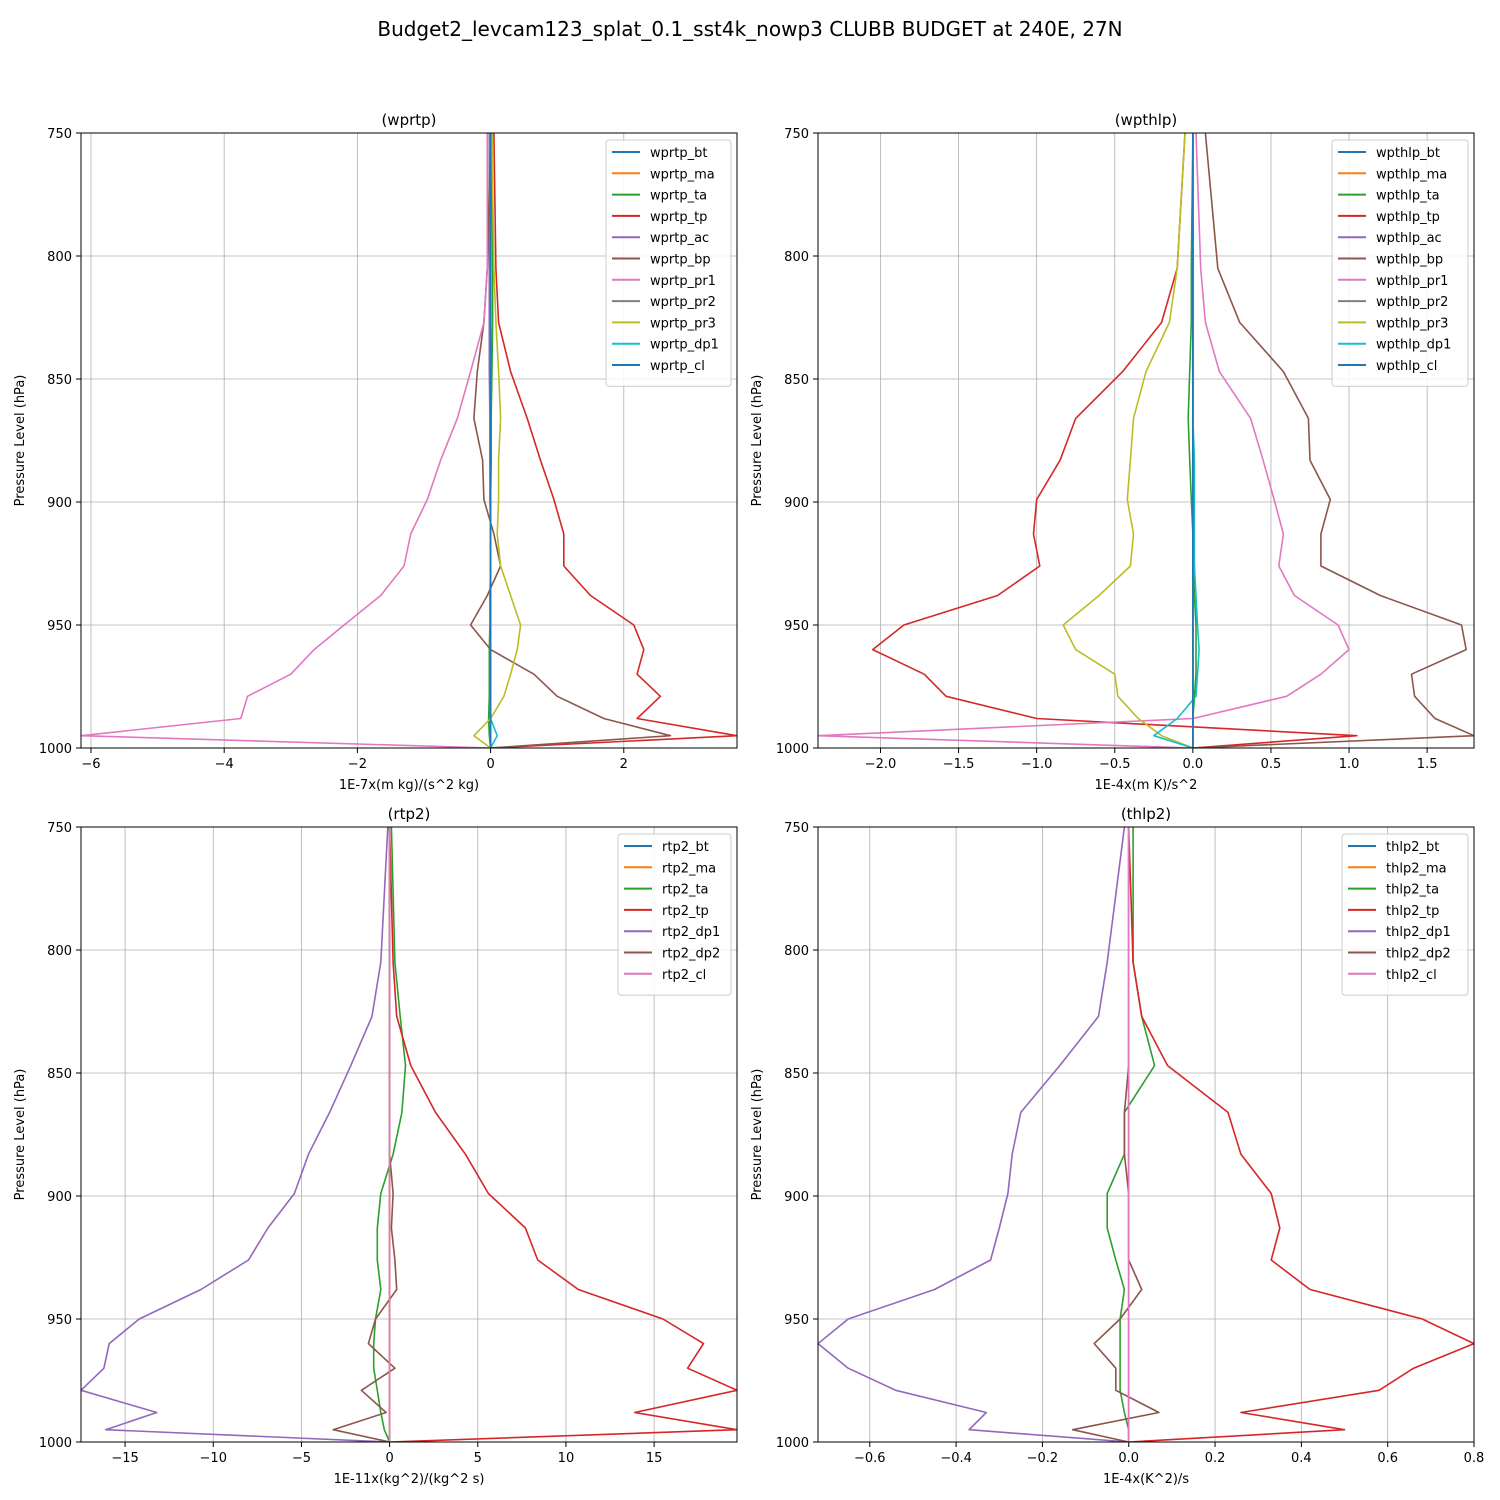 The image size is (1500, 1500). I want to click on legend-entry: rtp2_dp1, so click(691, 932).